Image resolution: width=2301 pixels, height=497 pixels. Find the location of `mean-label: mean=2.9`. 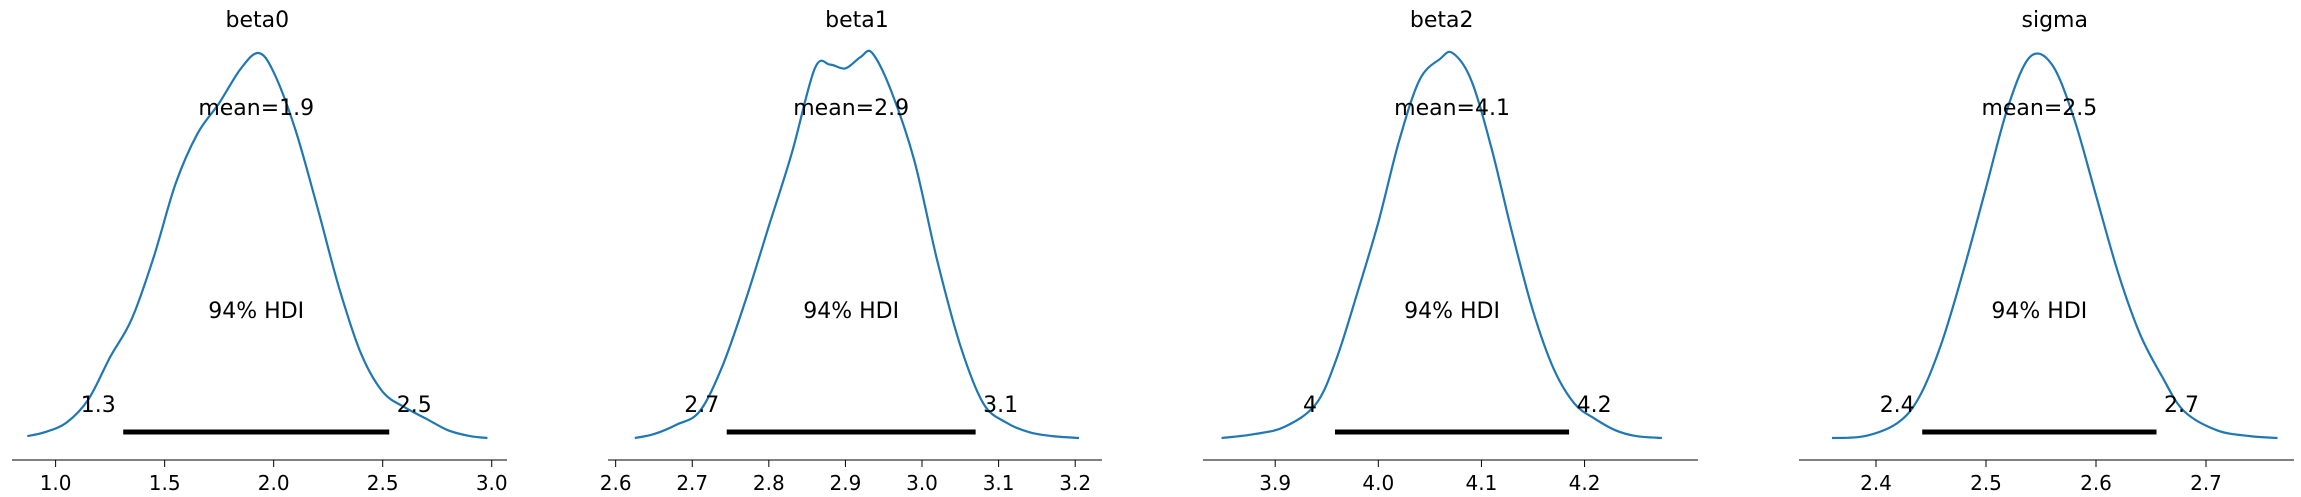

mean-label: mean=2.9 is located at coordinates (851, 108).